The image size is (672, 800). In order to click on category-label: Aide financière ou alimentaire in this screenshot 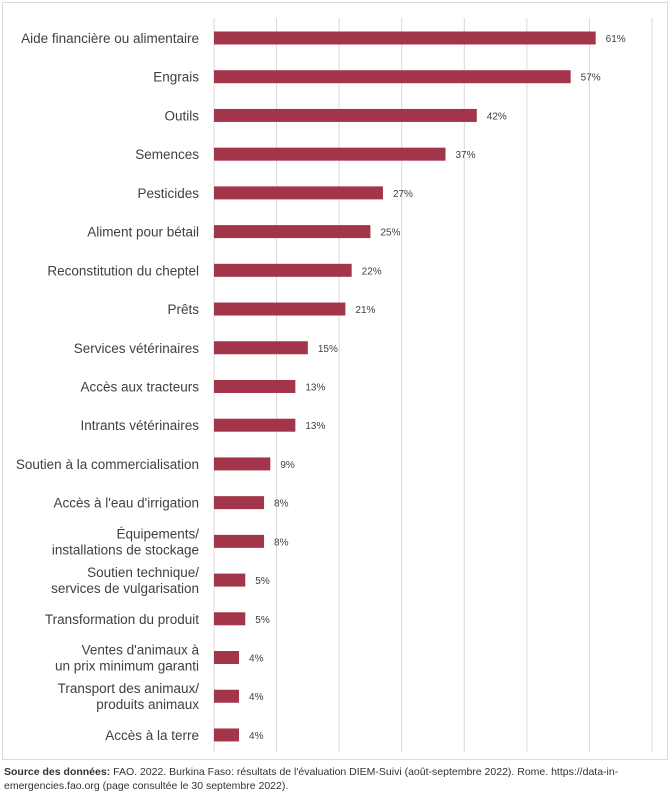, I will do `click(110, 38)`.